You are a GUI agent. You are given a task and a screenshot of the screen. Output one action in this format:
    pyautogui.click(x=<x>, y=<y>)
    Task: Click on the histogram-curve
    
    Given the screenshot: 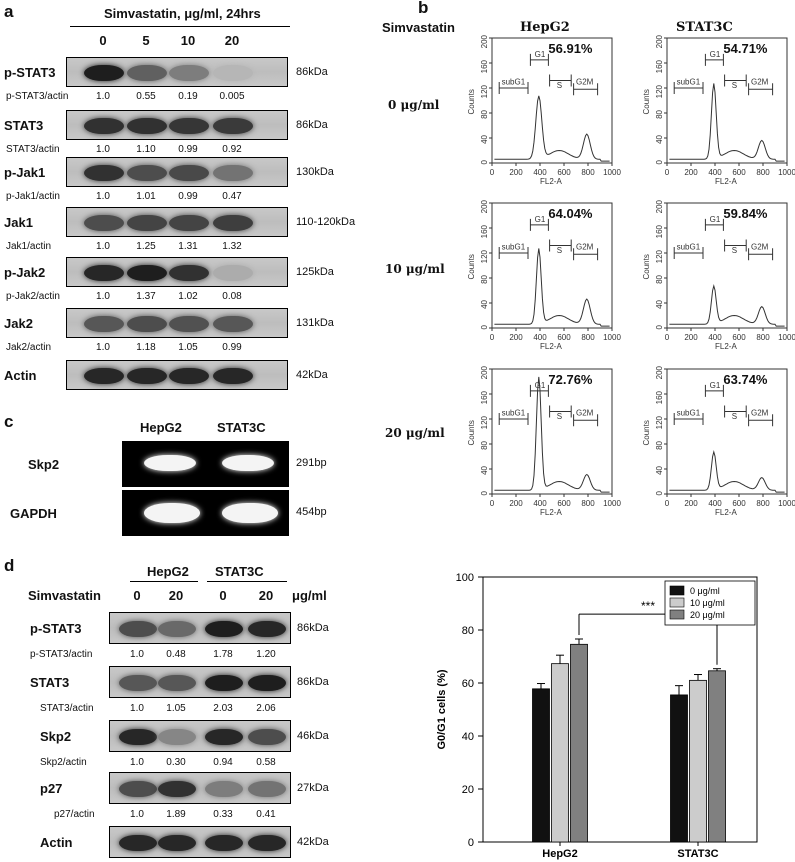 What is the action you would take?
    pyautogui.click(x=727, y=122)
    